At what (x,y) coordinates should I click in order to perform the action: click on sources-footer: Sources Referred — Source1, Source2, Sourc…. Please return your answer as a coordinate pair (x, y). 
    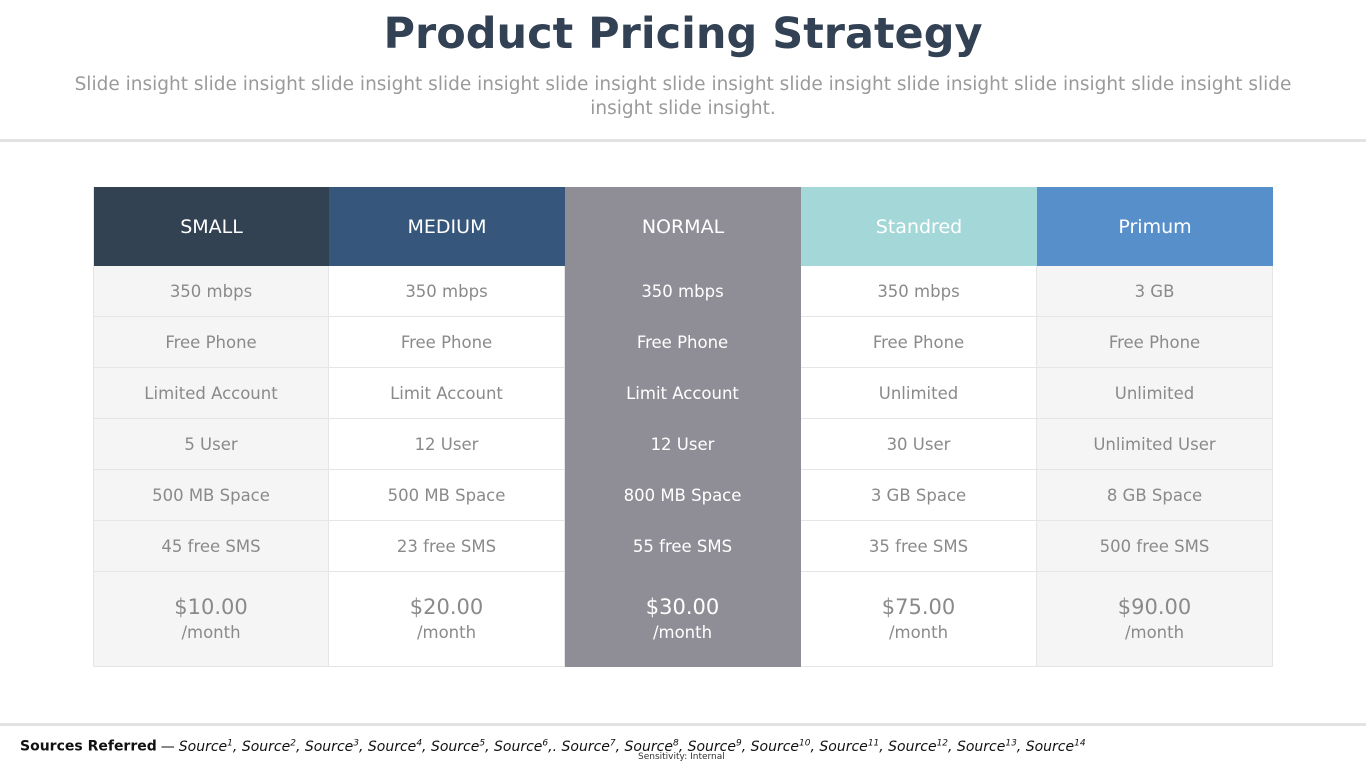
    Looking at the image, I should click on (553, 746).